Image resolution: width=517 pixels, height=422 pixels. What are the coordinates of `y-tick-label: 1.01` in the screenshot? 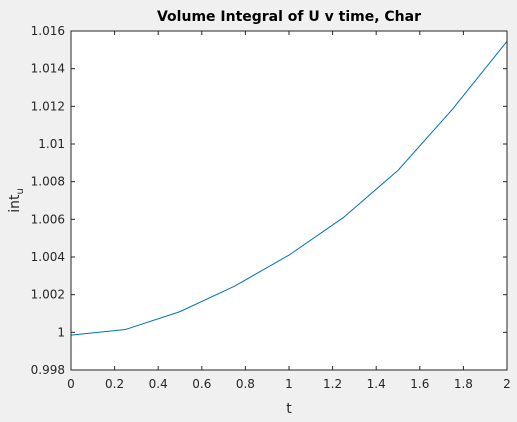 It's located at (51, 144).